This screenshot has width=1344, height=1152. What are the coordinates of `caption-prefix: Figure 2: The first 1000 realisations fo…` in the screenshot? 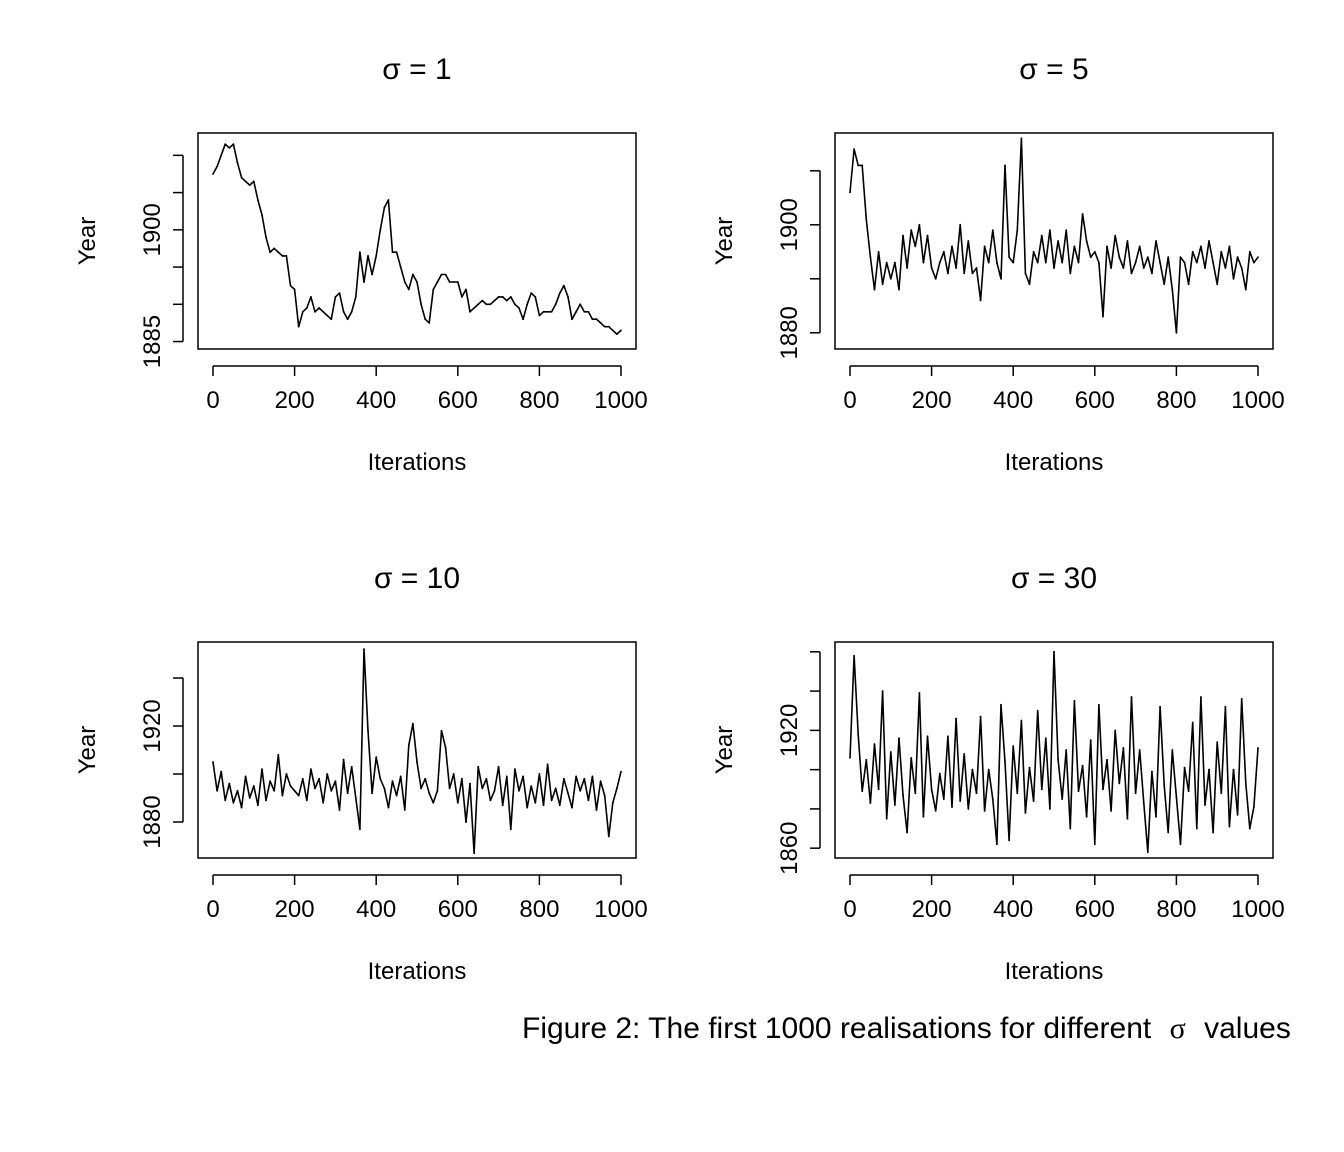 It's located at (837, 1028).